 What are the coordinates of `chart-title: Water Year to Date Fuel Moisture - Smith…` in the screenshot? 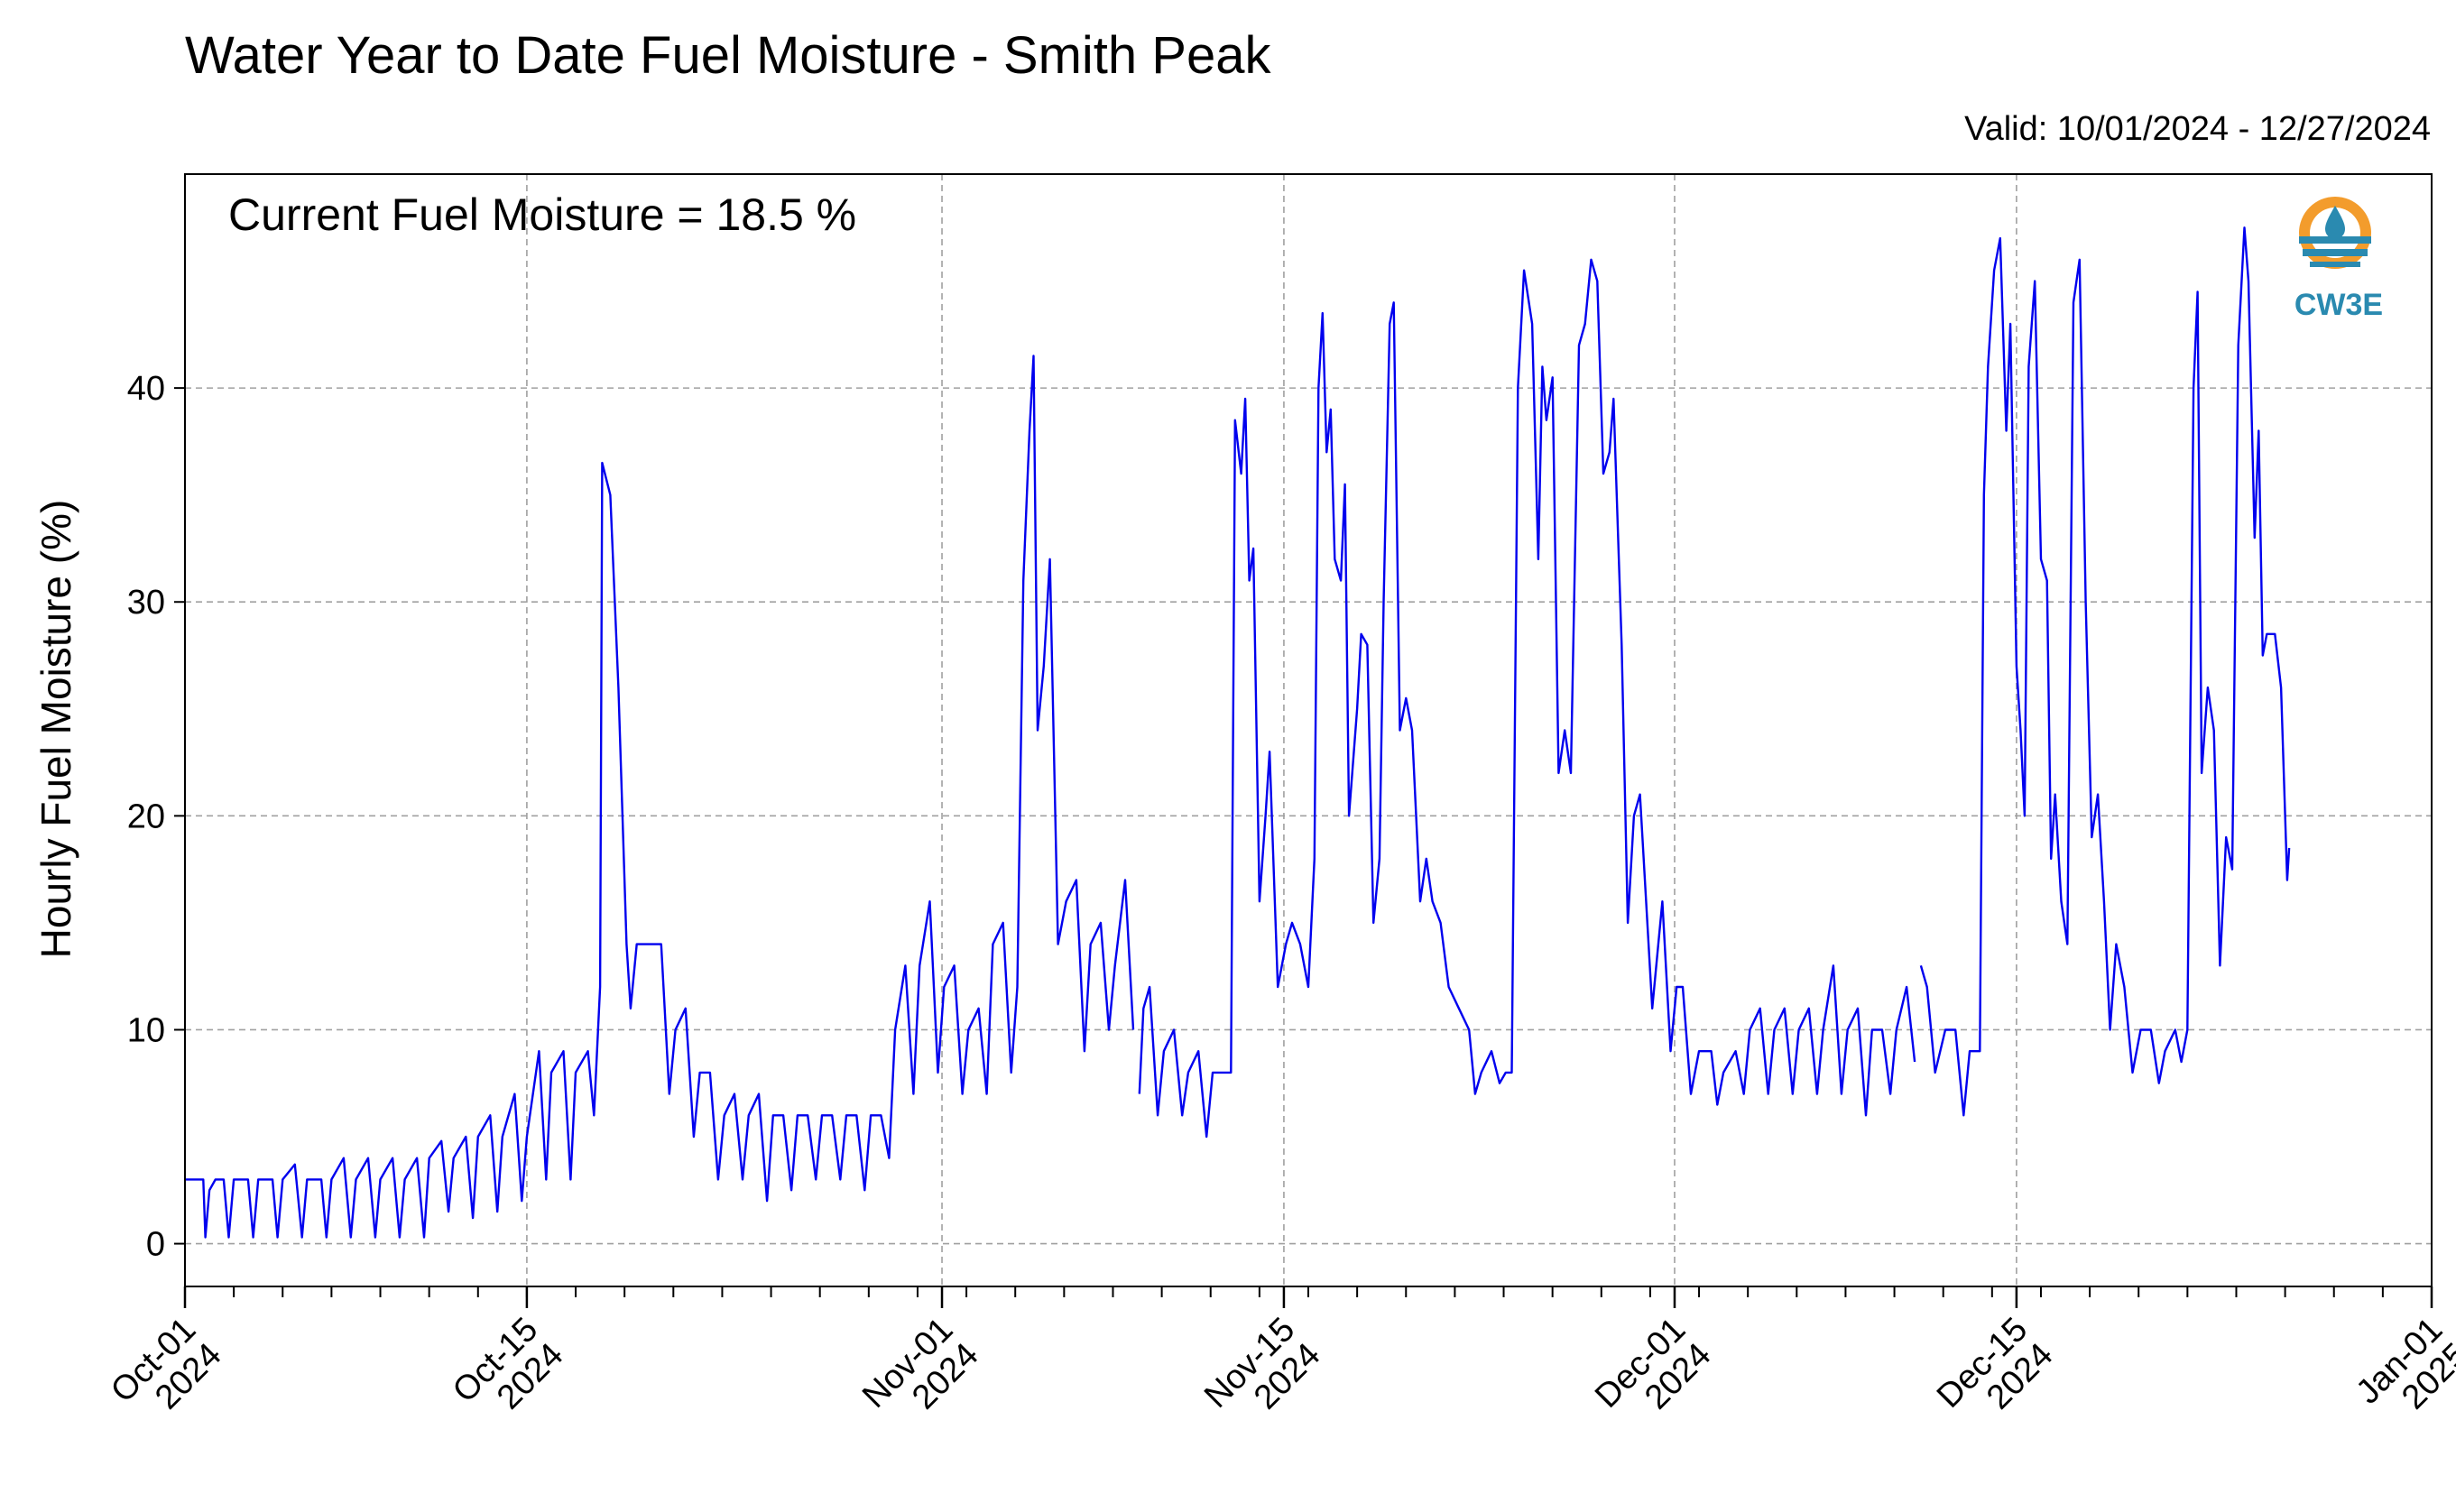 It's located at (728, 55).